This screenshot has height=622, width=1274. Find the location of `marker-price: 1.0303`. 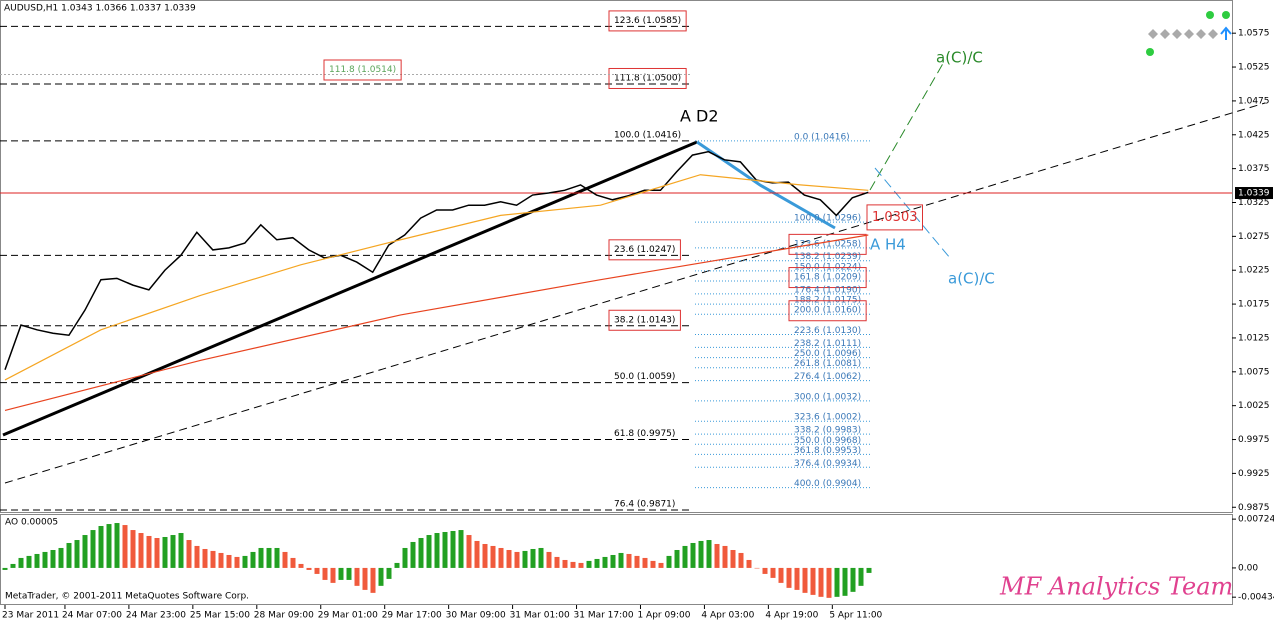

marker-price: 1.0303 is located at coordinates (895, 217).